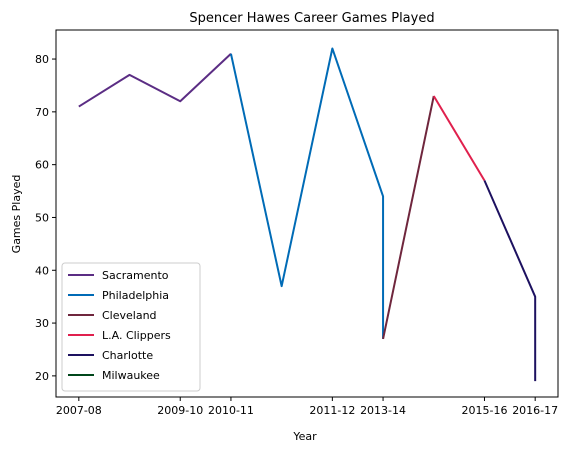  Describe the element at coordinates (42, 270) in the screenshot. I see `y-tick-label: 40` at that location.